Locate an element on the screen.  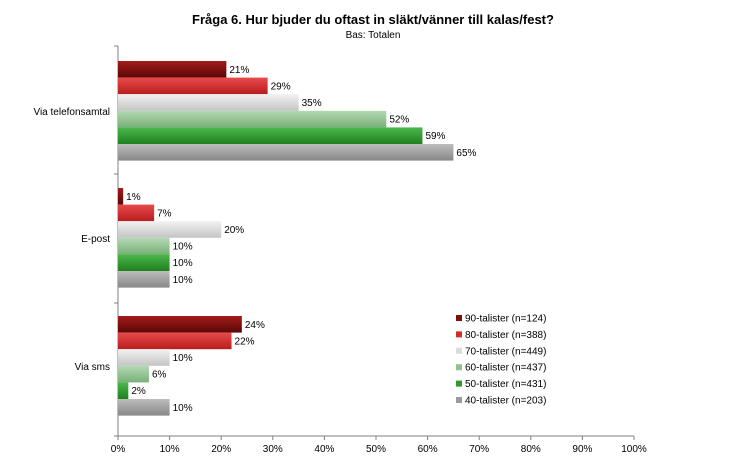
category-label: Via sms is located at coordinates (92, 367).